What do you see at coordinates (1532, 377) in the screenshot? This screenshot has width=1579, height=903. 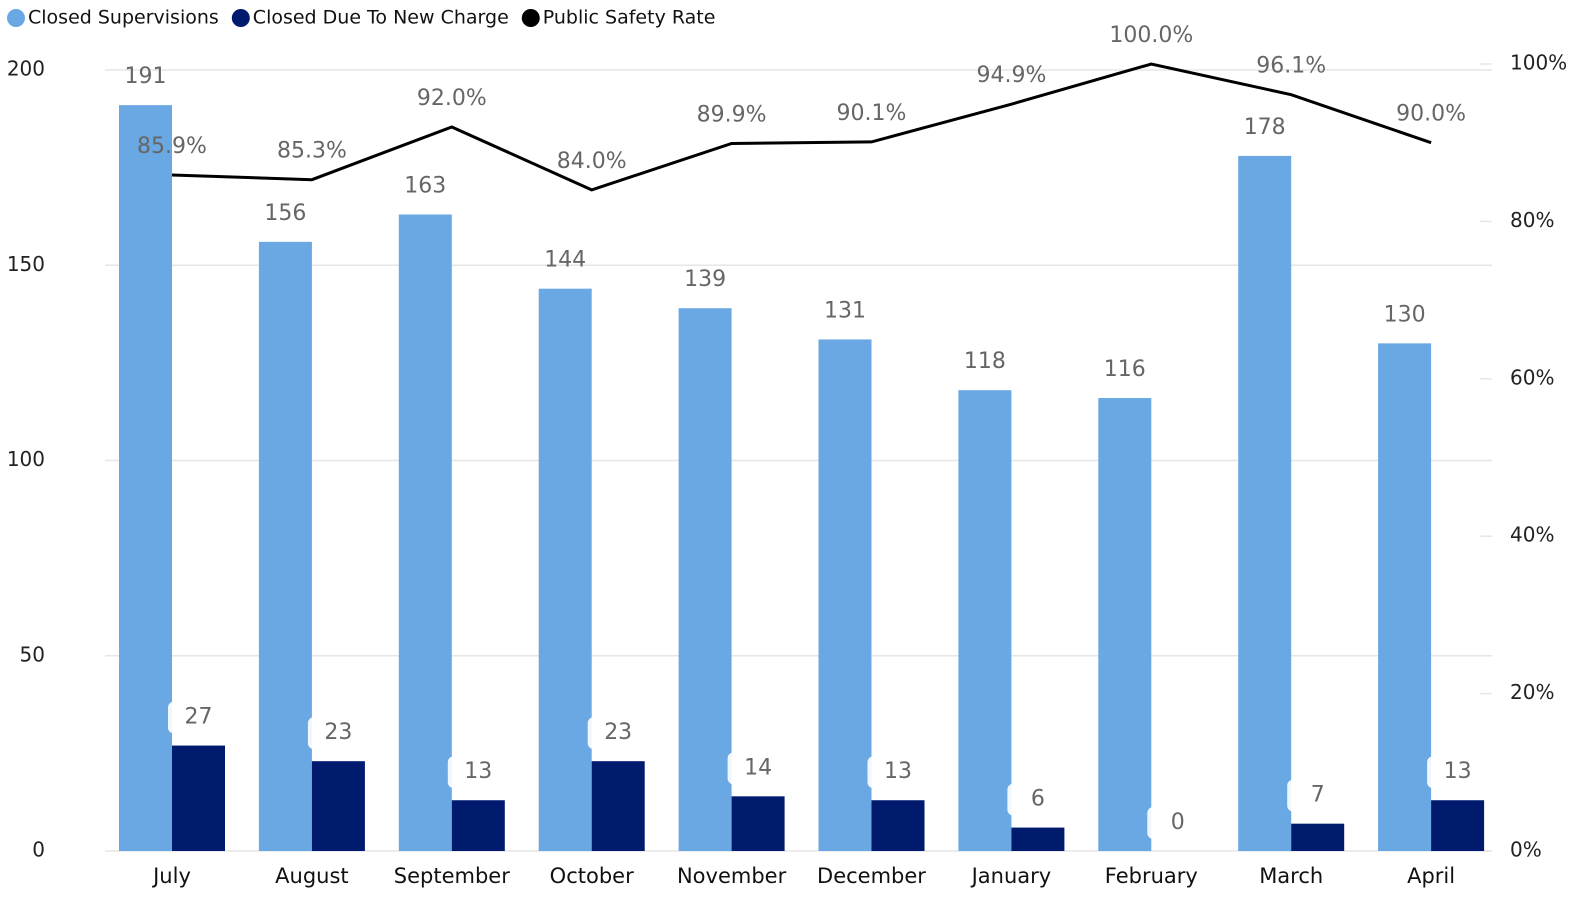 I see `y2-tick-label: 60%` at bounding box center [1532, 377].